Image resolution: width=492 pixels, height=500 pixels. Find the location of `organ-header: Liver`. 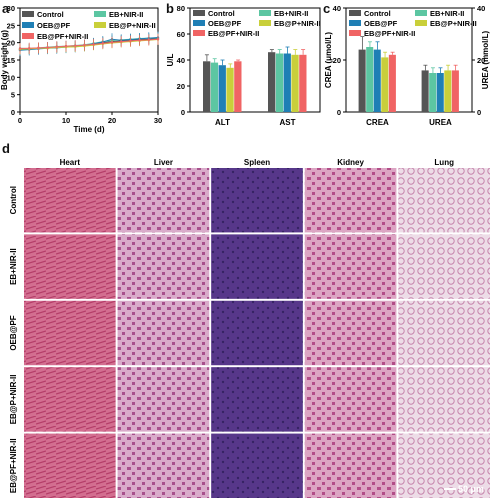

organ-header: Liver is located at coordinates (163, 162).